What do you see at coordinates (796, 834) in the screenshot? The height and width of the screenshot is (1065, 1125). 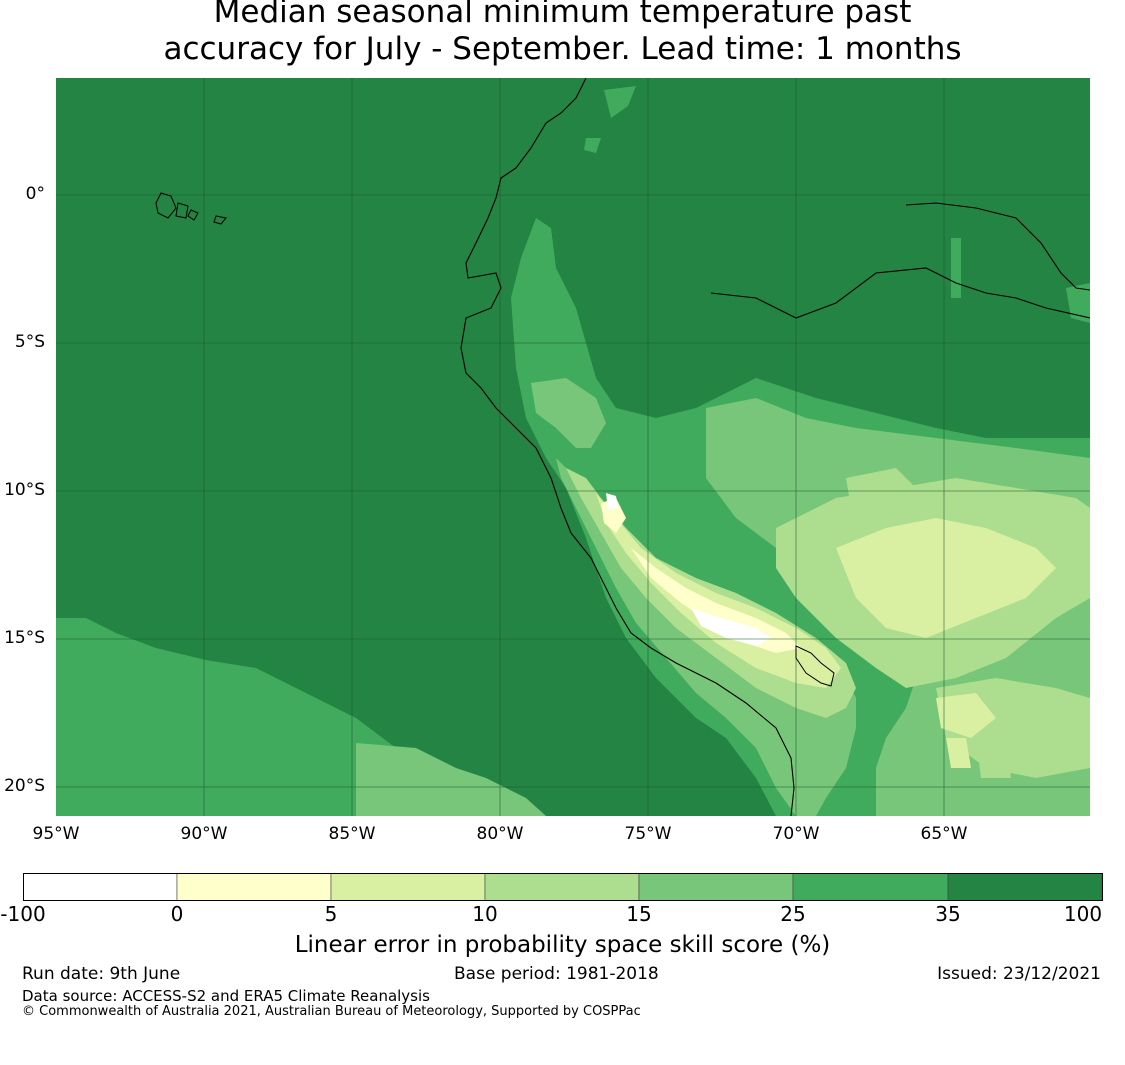 I see `lon-label-70w: 70°W` at bounding box center [796, 834].